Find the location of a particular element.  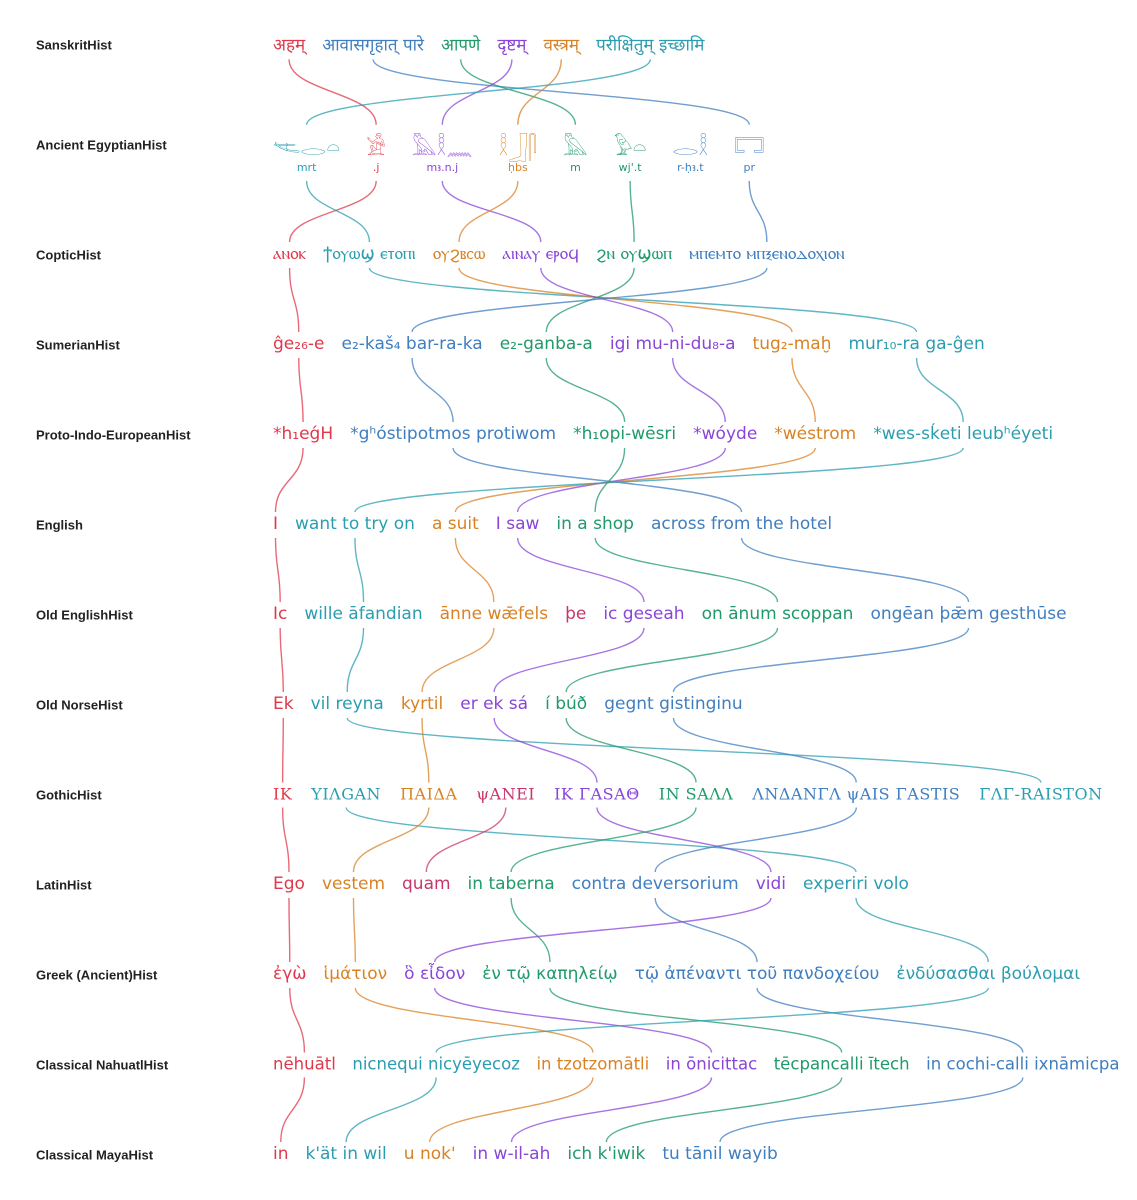

phrase: þe is located at coordinates (576, 614).